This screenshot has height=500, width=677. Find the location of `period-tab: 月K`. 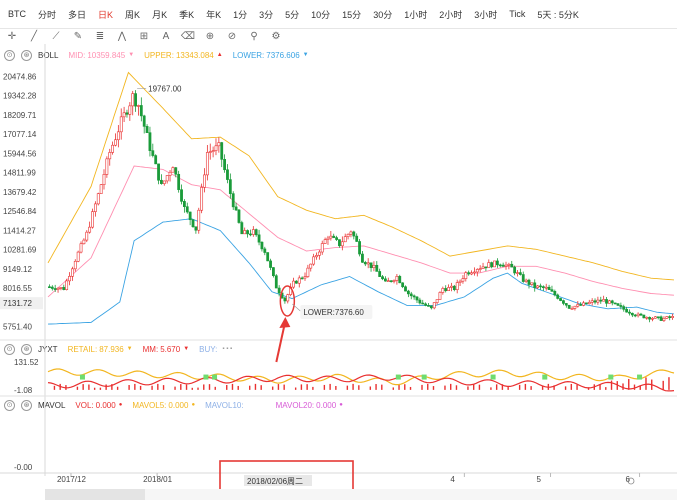

period-tab: 月K is located at coordinates (160, 14).